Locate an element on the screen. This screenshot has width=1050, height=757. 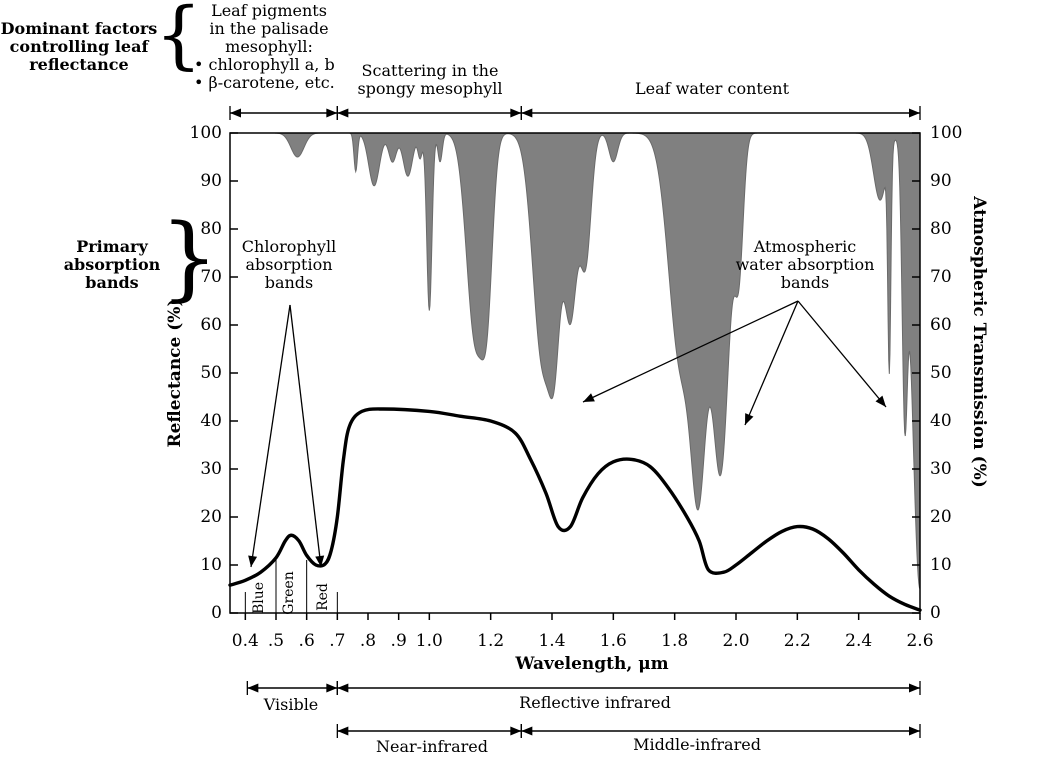
primary-absorption-label: Primary absorption bands is located at coordinates (112, 264).